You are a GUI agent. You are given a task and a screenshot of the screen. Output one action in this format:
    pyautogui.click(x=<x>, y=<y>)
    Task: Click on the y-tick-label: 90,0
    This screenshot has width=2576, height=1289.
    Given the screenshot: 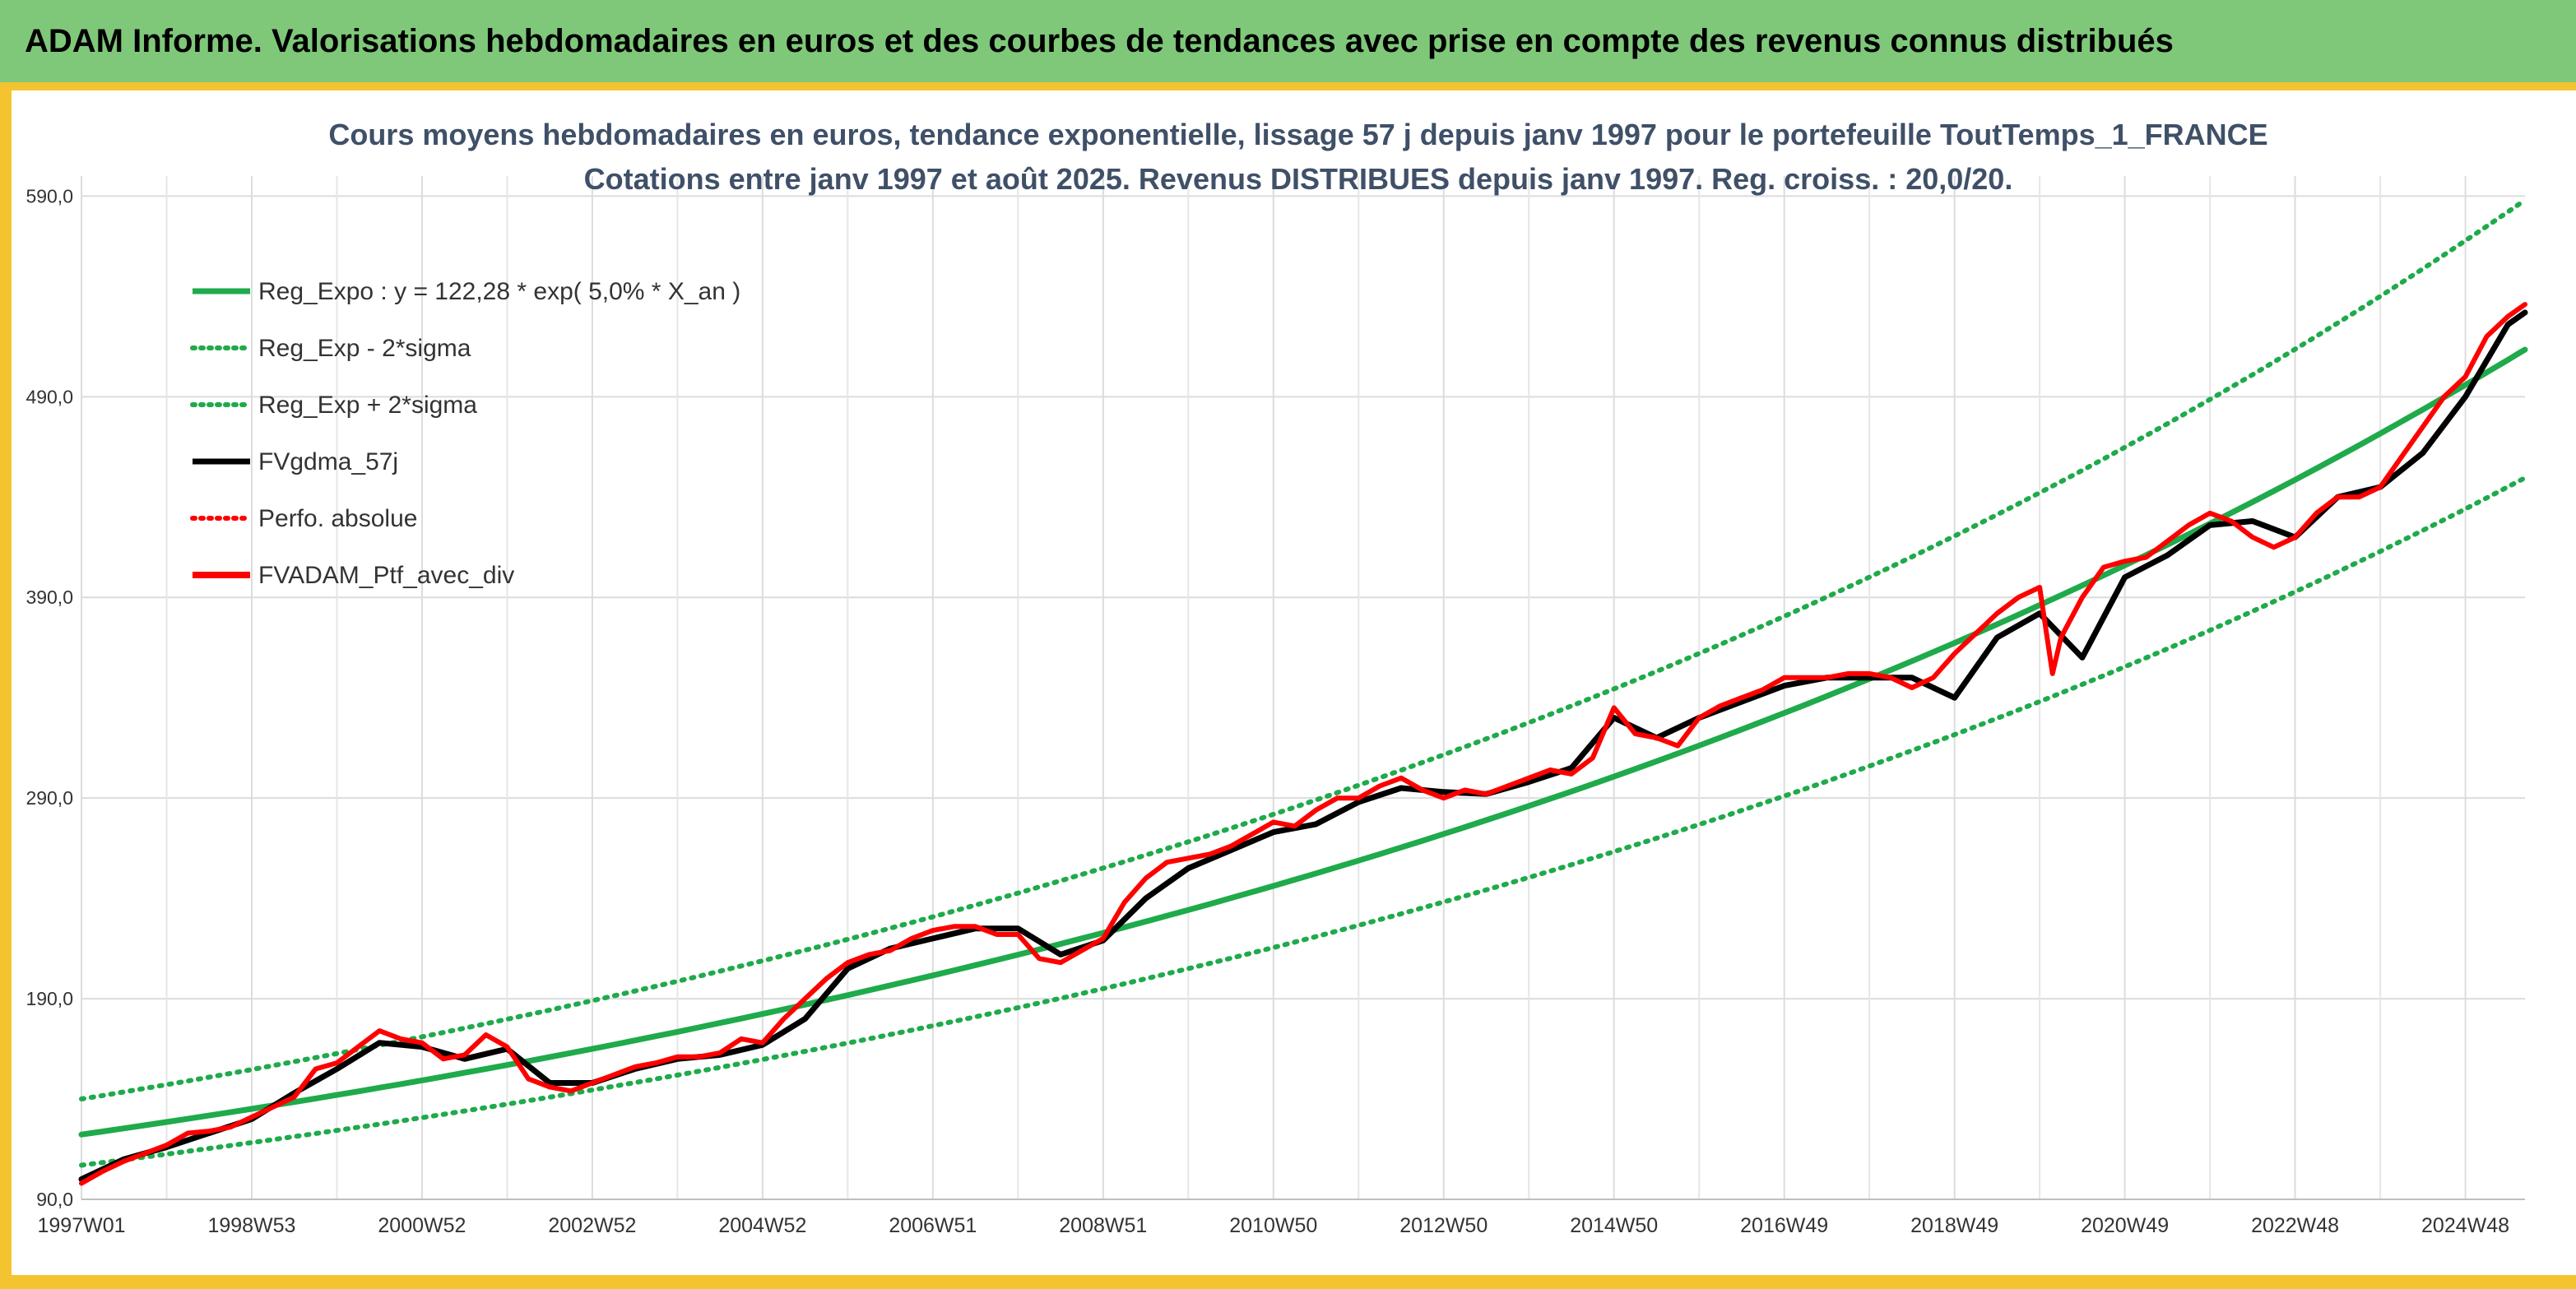 What is the action you would take?
    pyautogui.click(x=55, y=1199)
    